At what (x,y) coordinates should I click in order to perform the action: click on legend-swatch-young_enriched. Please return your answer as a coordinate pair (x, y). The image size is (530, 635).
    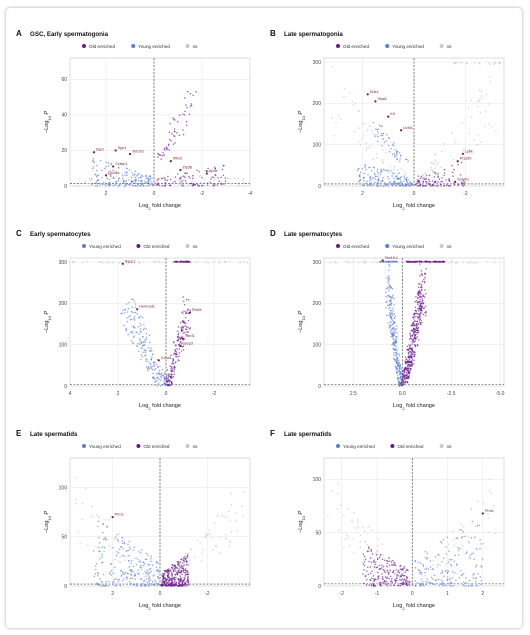
    Looking at the image, I should click on (338, 446).